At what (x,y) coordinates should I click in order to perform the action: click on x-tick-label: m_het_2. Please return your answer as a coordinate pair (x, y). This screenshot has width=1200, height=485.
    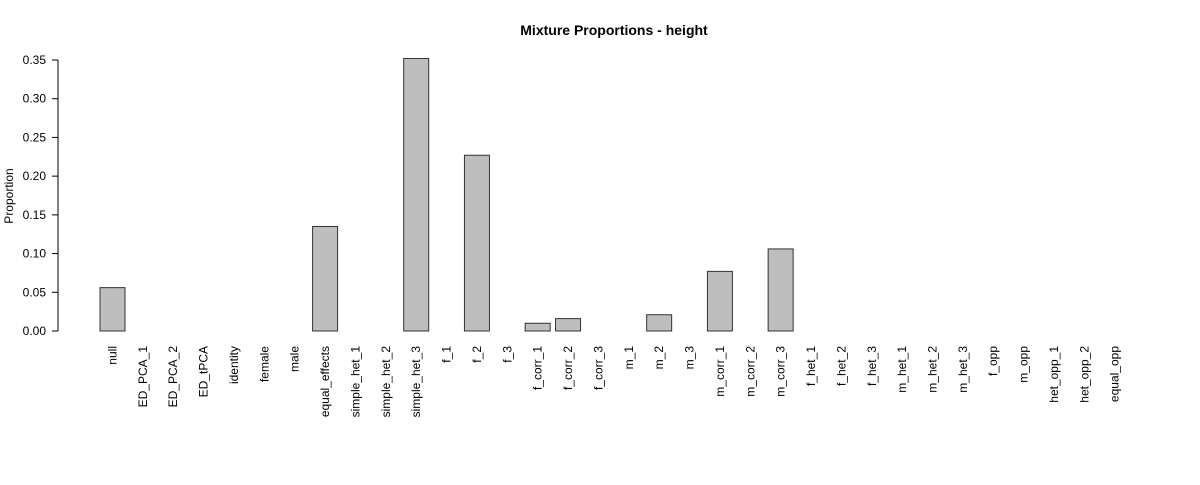
    Looking at the image, I should click on (932, 369).